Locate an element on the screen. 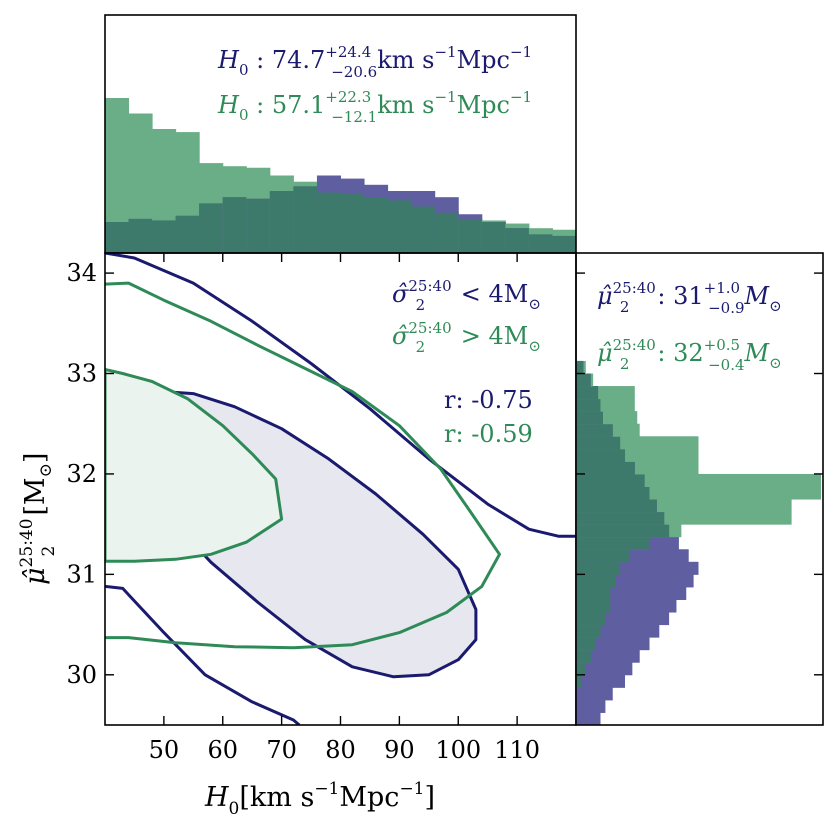 Image resolution: width=830 pixels, height=833 pixels. y-tick-label: 30 is located at coordinates (81, 675).